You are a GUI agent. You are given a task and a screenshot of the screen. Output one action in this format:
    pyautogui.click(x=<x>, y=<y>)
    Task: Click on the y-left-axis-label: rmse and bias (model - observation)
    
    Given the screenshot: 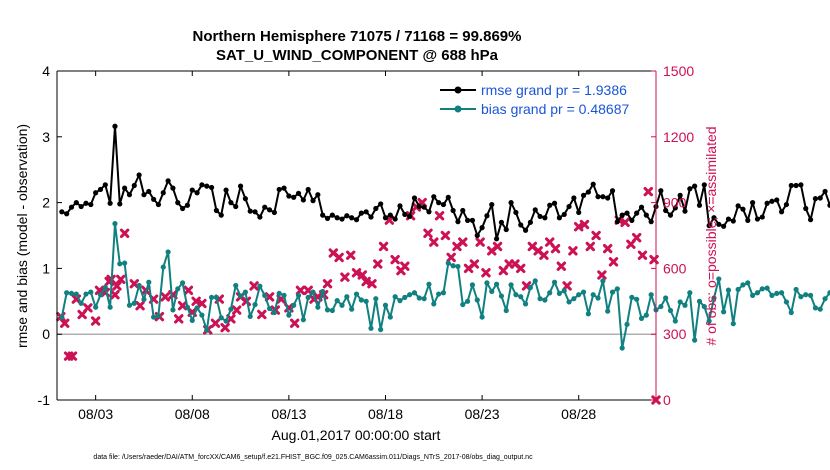 What is the action you would take?
    pyautogui.click(x=22, y=236)
    